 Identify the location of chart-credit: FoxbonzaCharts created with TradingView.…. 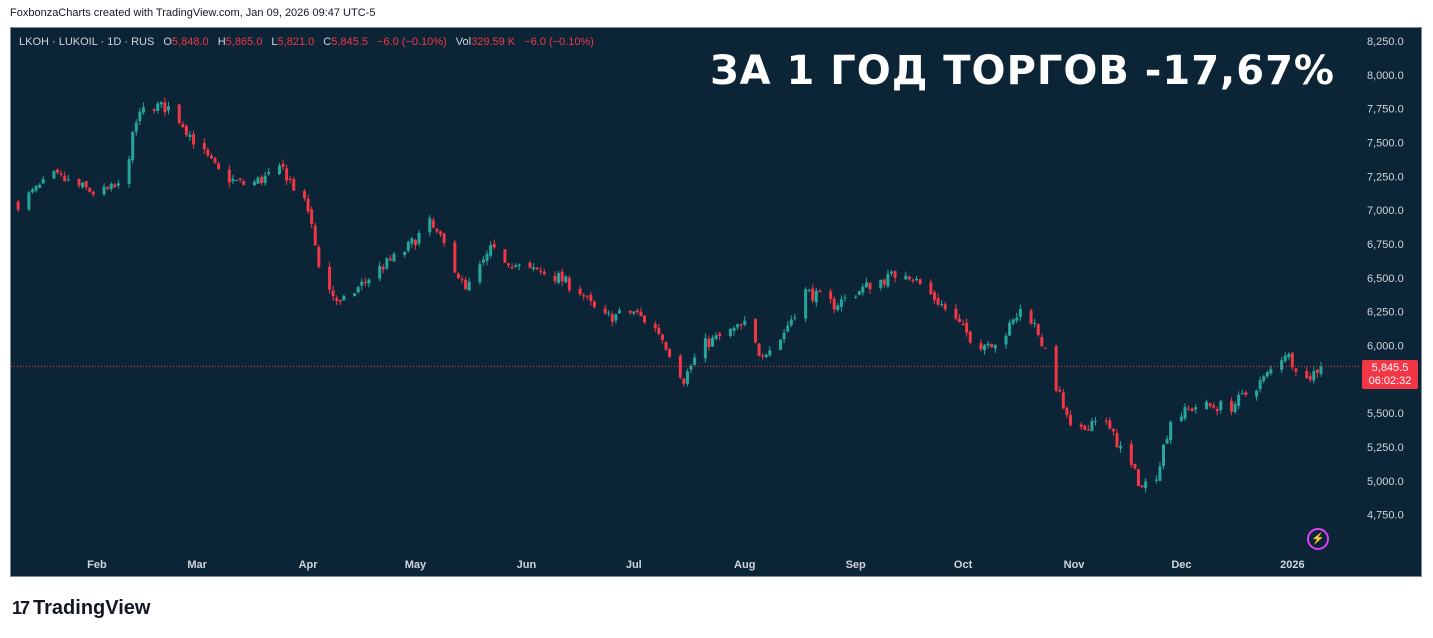
(193, 13).